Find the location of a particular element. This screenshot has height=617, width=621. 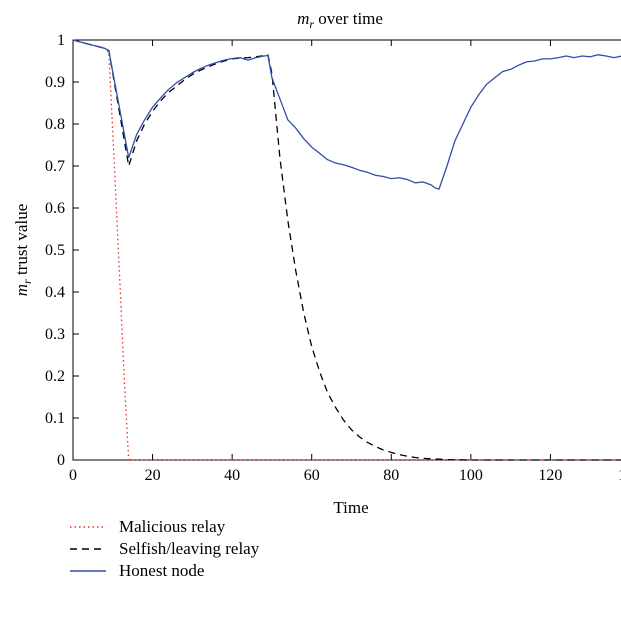

legend-label-malicious: Malicious relay is located at coordinates (172, 526).